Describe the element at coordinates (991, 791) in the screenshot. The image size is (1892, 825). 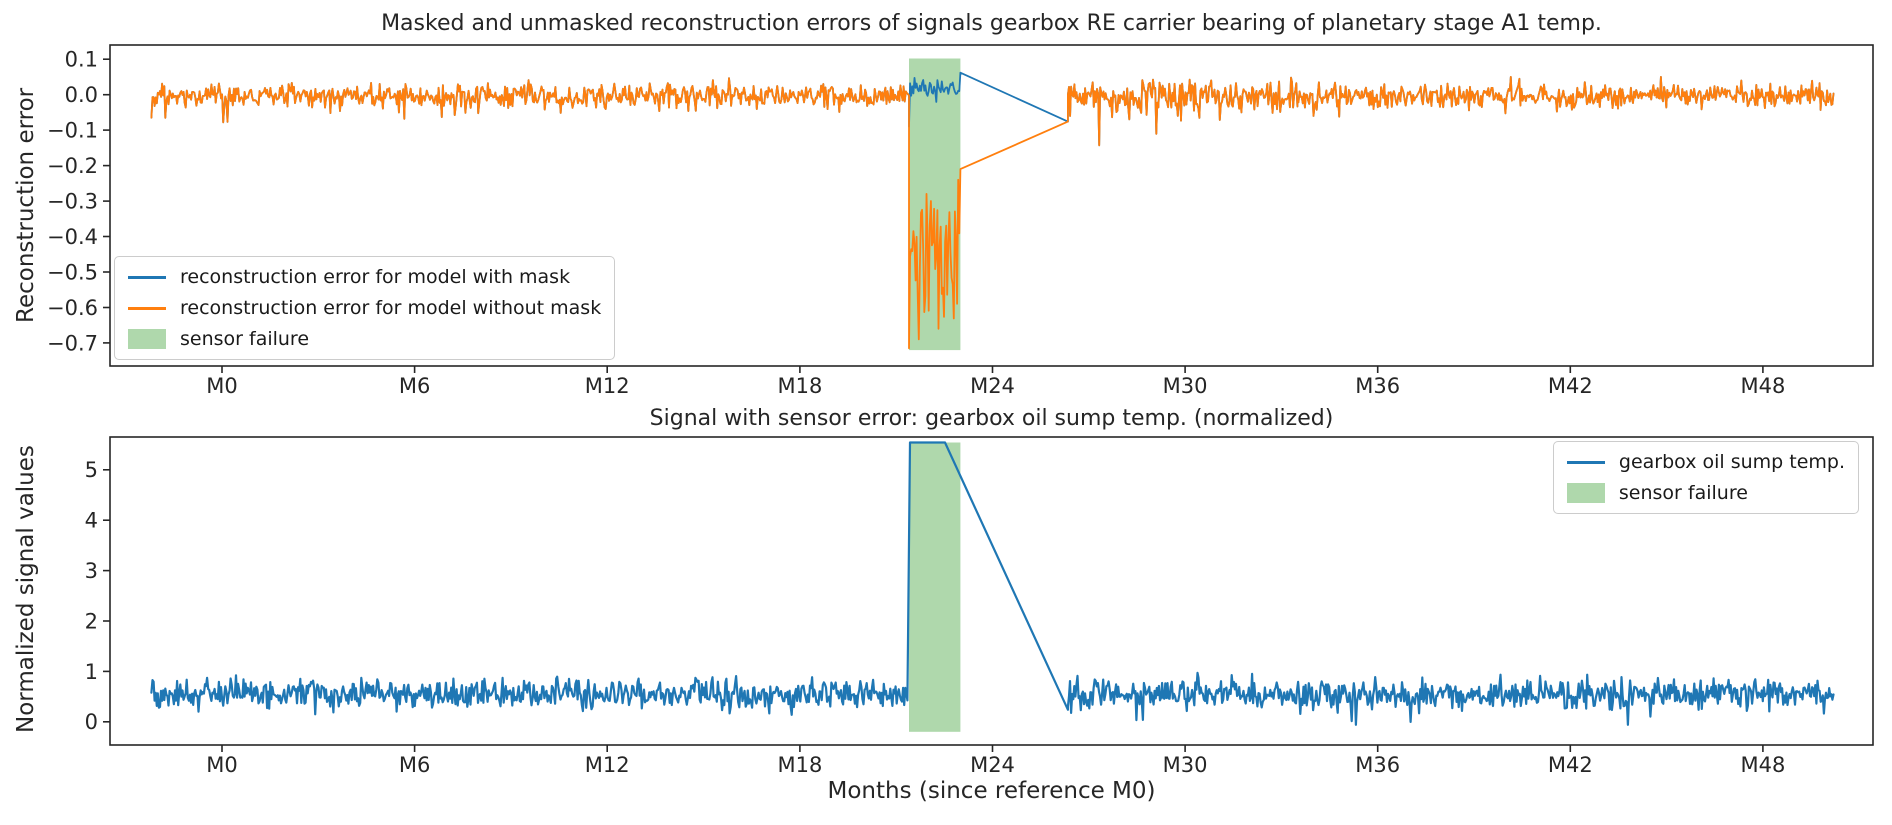
I see `x-axis-label: Months (since reference M0)` at that location.